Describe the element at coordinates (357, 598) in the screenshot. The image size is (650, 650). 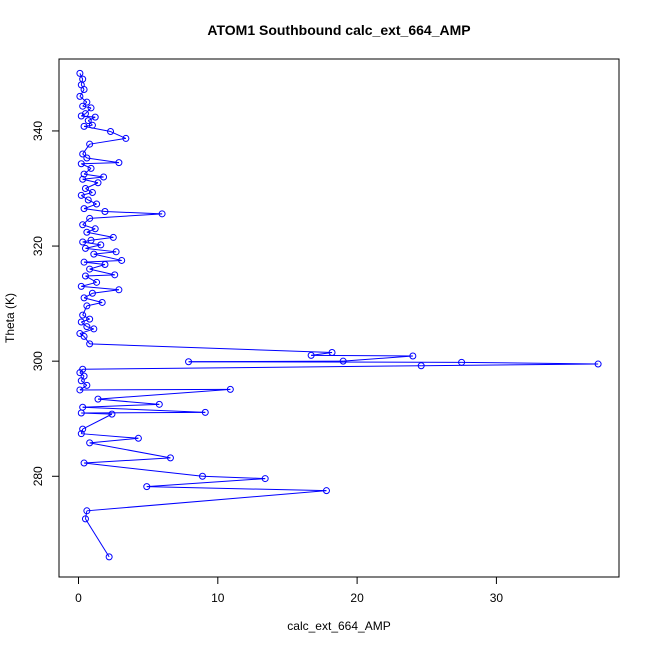
I see `x-tick-label: 20` at that location.